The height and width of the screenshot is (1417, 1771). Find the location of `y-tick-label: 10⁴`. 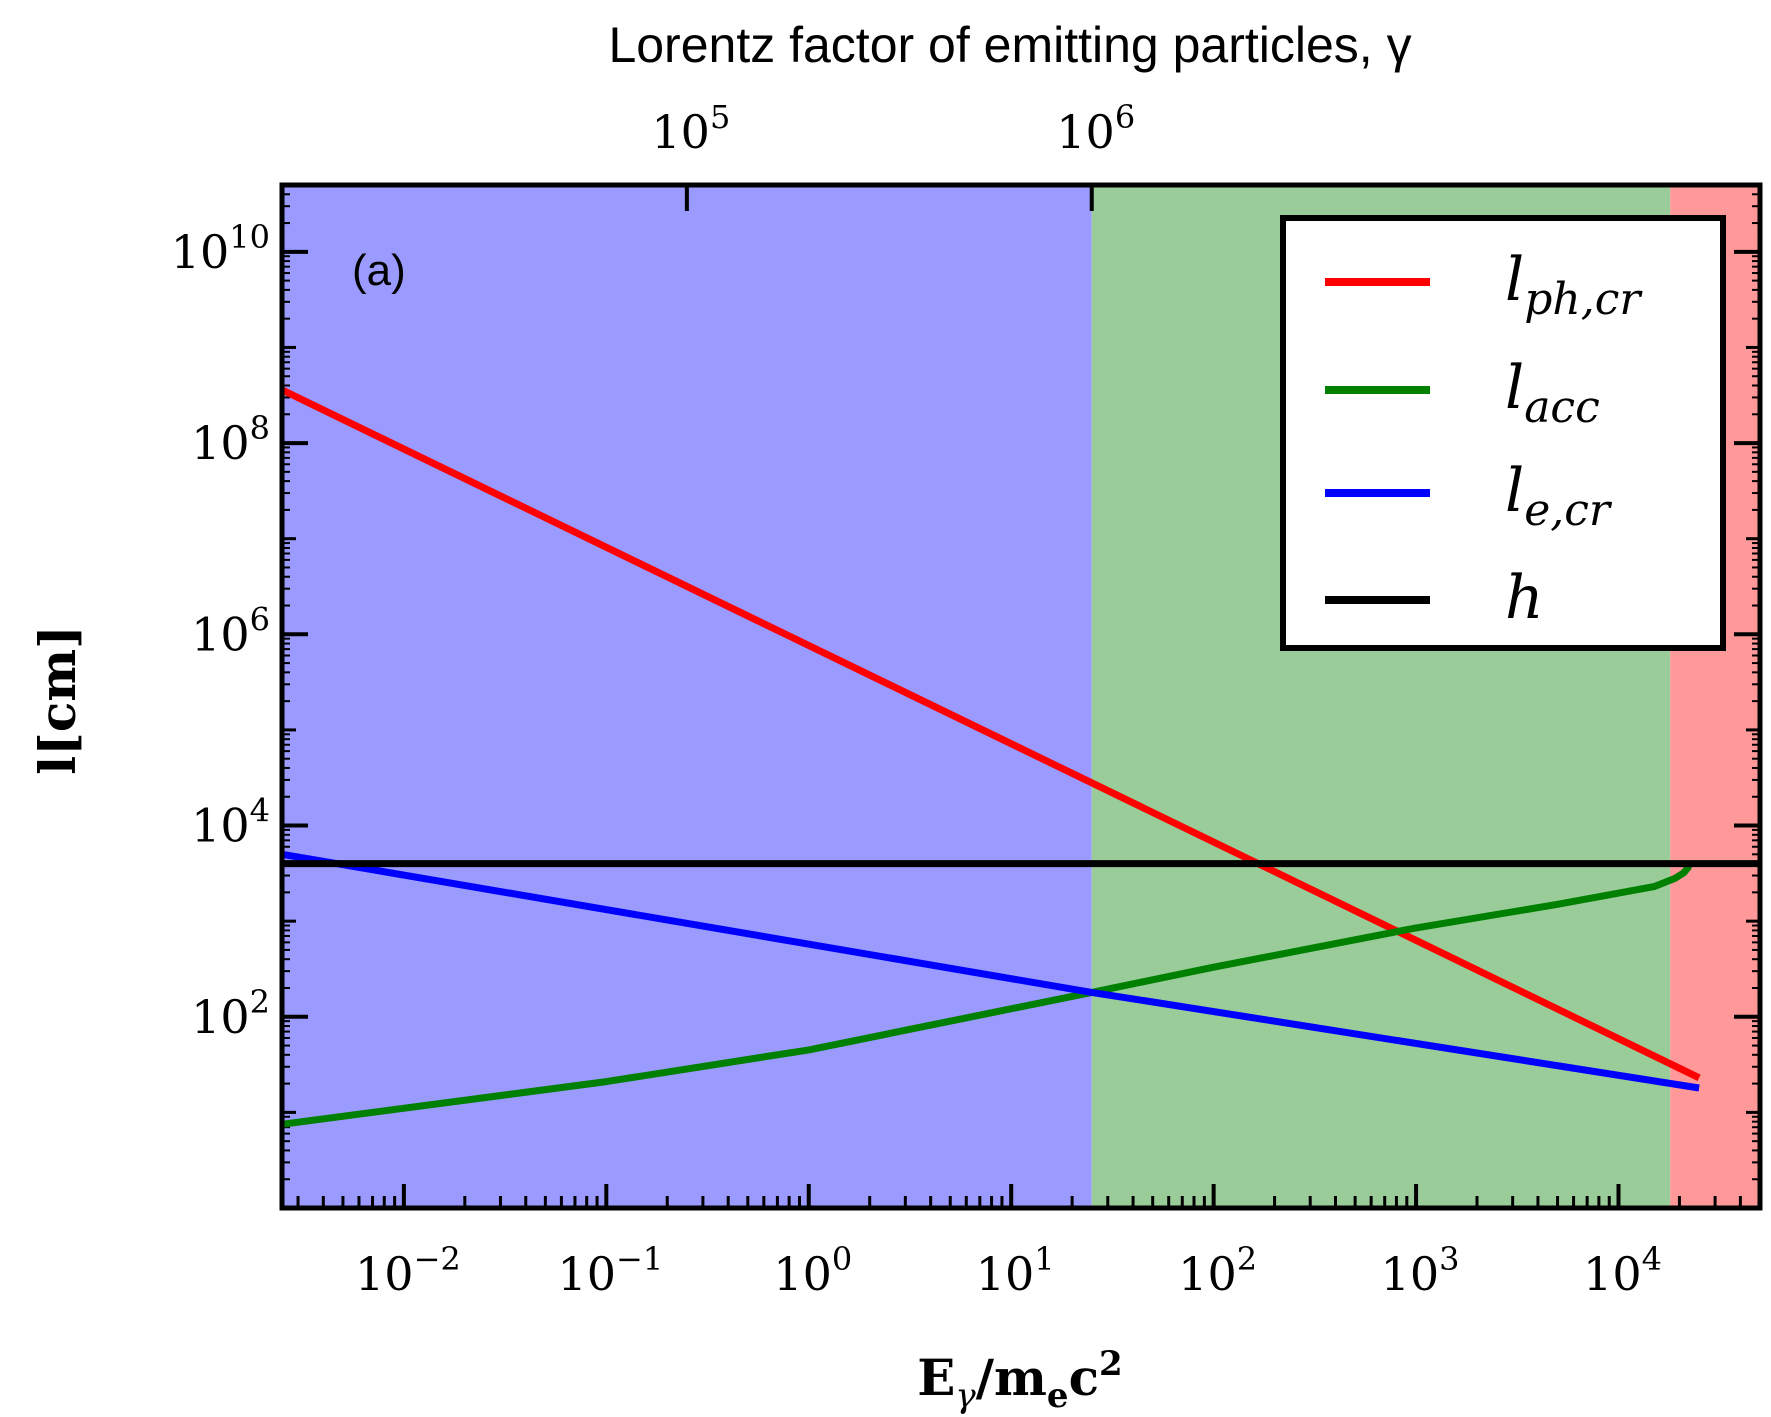

y-tick-label: 10⁴ is located at coordinates (230, 822).